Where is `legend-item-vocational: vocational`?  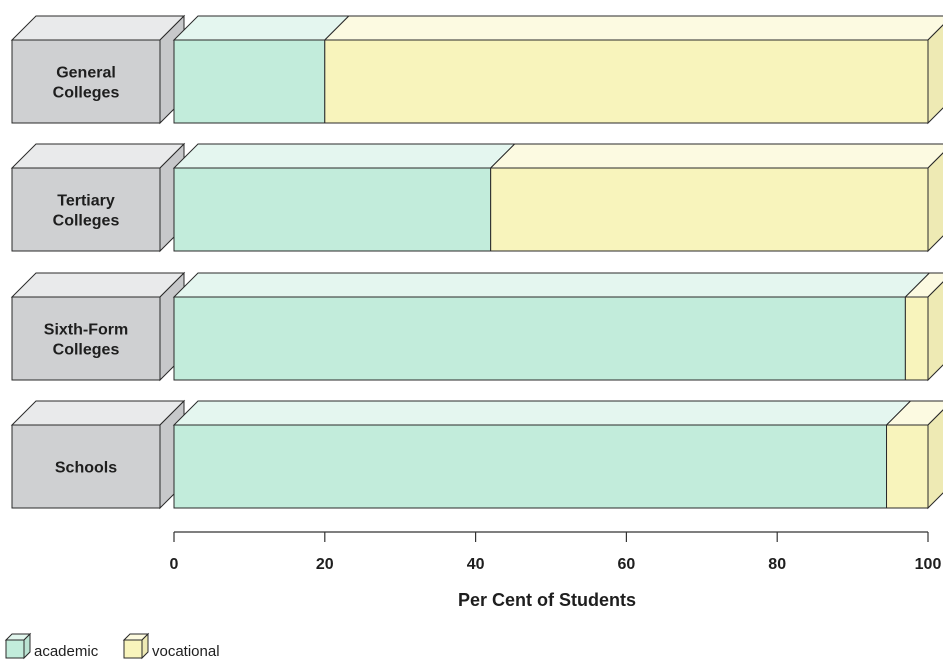 legend-item-vocational: vocational is located at coordinates (171, 646).